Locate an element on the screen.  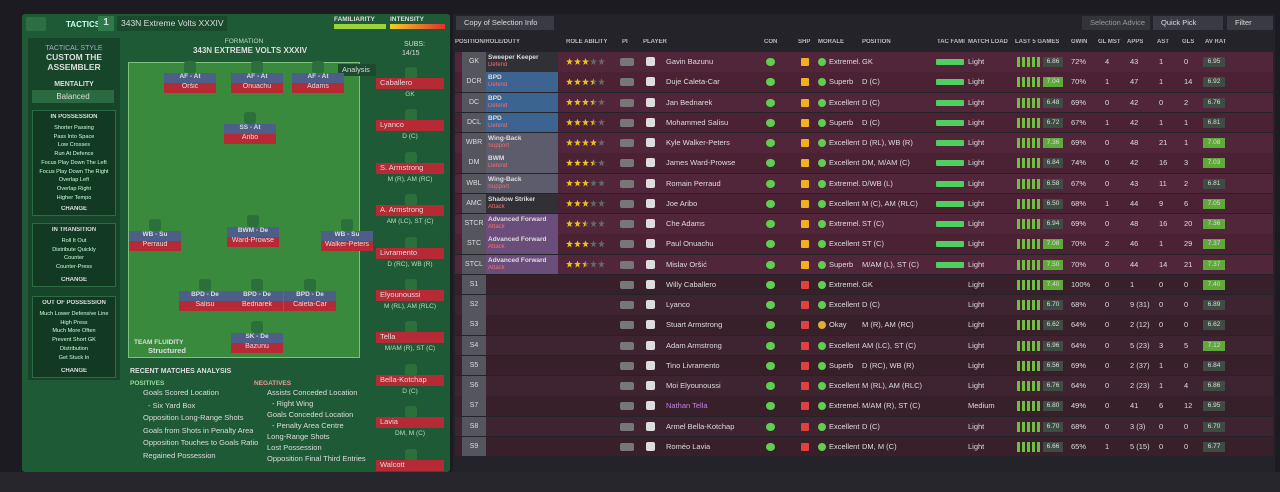
player-name: James Ward-Prowse is located at coordinates (701, 163).